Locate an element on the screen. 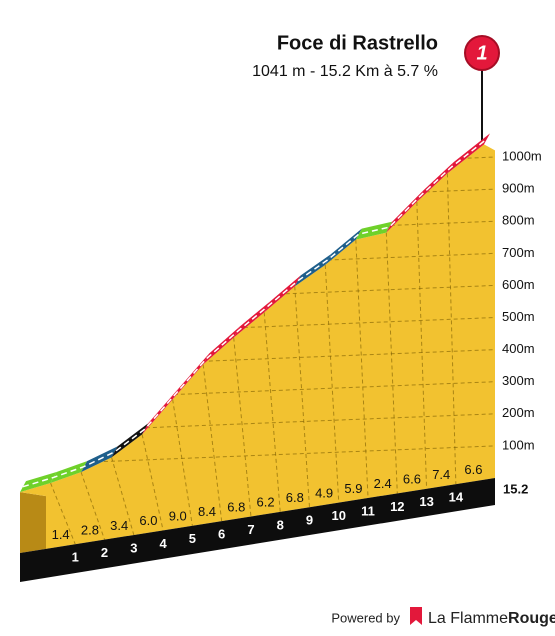 This screenshot has height=636, width=555. powered-by: Powered by is located at coordinates (365, 617).